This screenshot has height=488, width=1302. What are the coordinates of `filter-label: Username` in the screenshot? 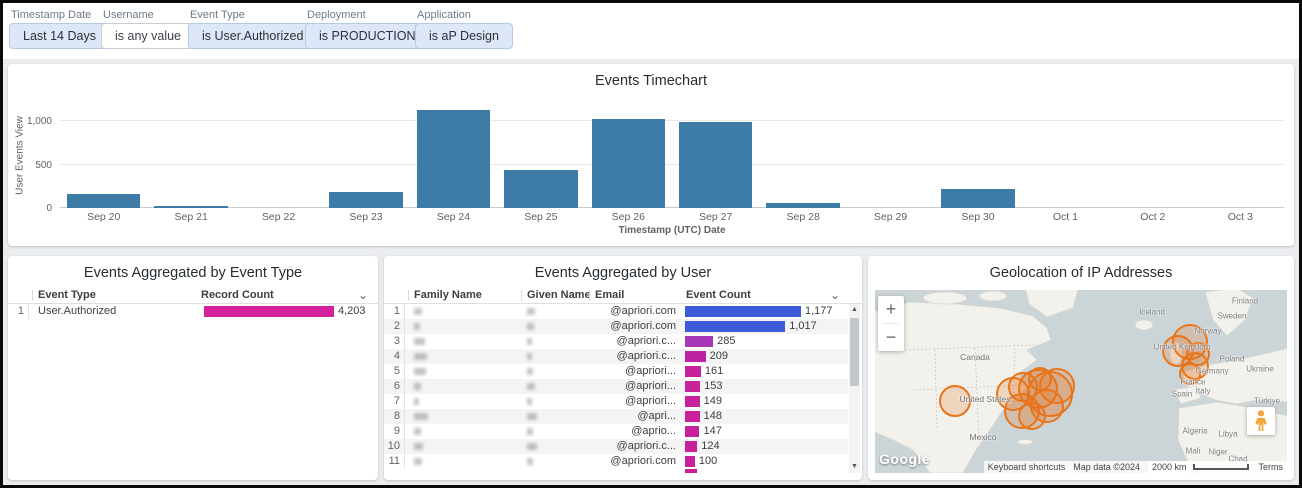 It's located at (128, 15).